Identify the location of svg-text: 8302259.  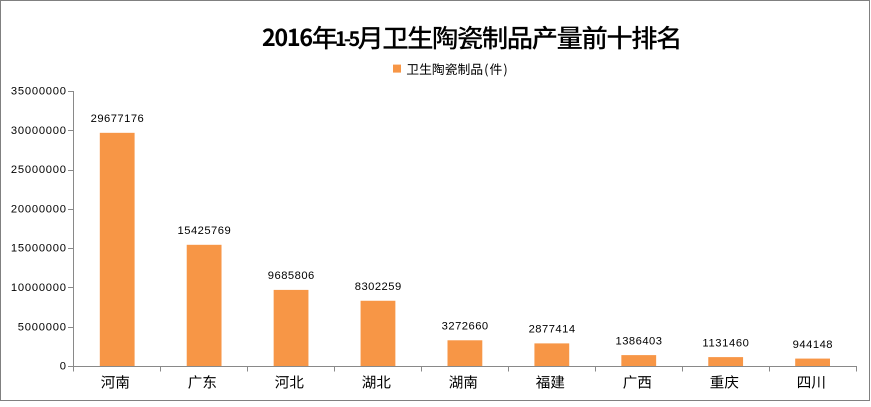
(378, 287).